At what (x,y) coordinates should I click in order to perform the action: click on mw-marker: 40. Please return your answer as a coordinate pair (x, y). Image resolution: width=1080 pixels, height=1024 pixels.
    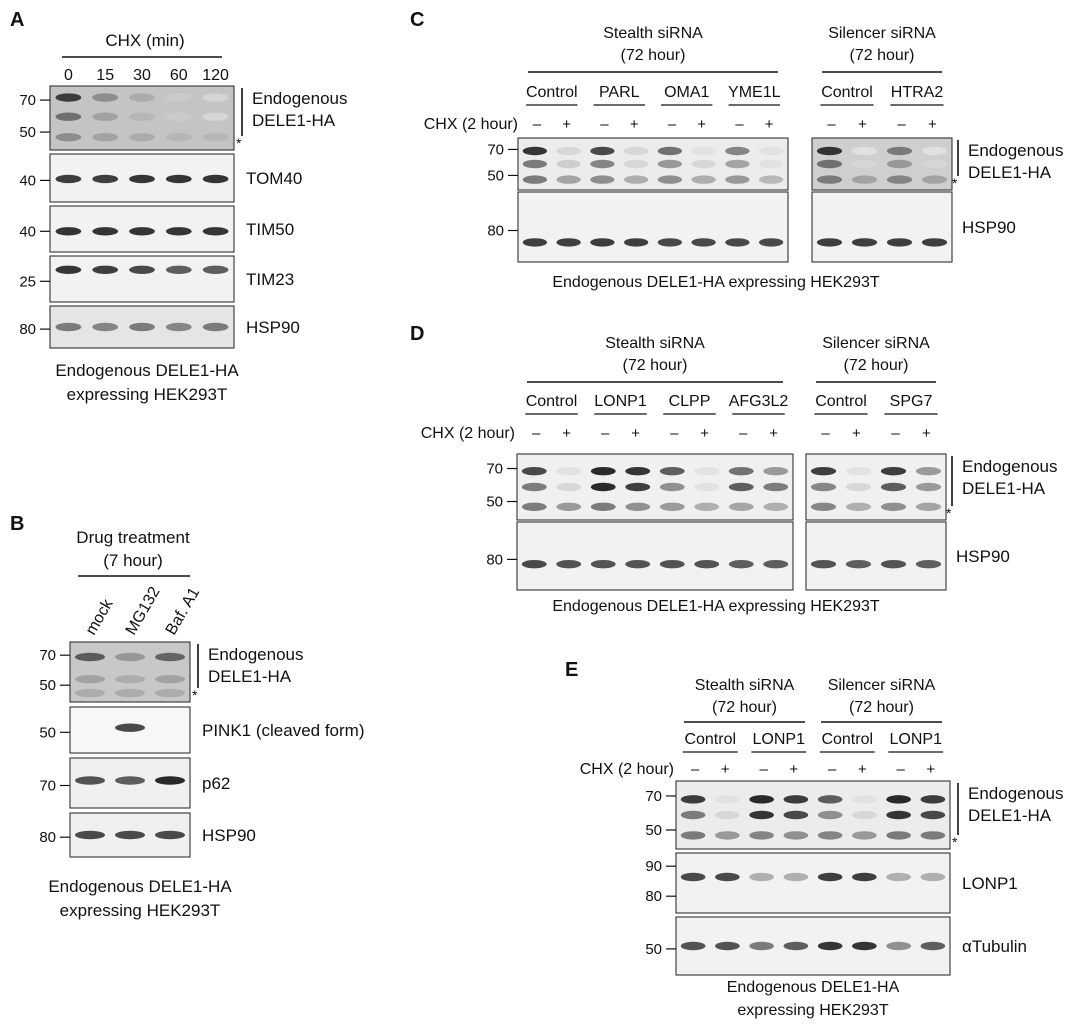
    Looking at the image, I should click on (27, 231).